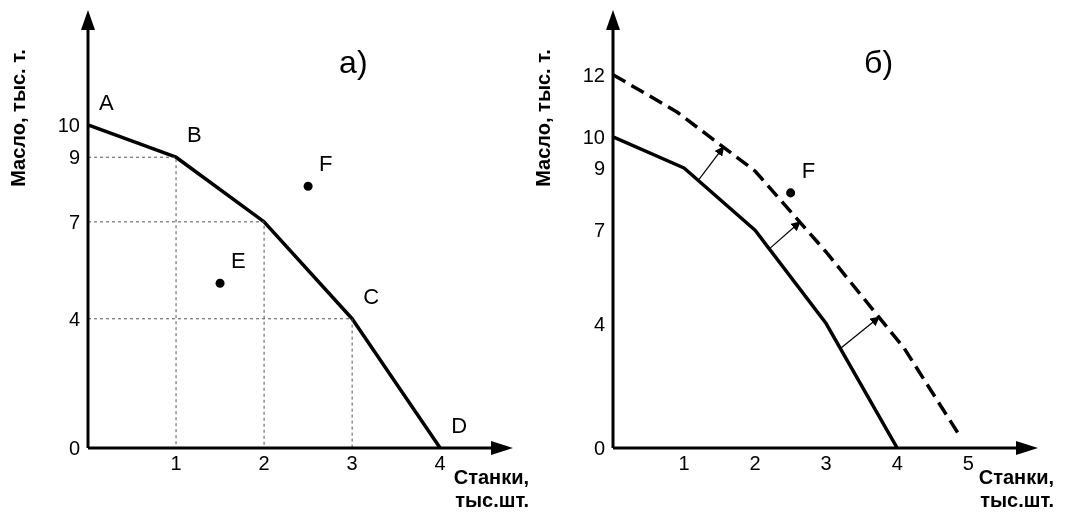  What do you see at coordinates (593, 74) in the screenshot?
I see `y-tick-label: 12` at bounding box center [593, 74].